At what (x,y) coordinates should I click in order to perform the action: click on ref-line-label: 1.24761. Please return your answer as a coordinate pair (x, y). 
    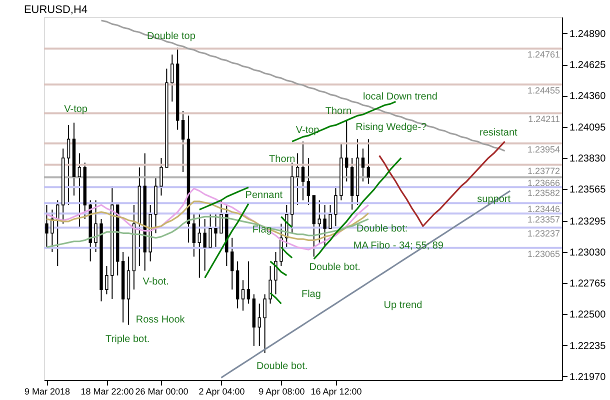
    Looking at the image, I should click on (543, 55).